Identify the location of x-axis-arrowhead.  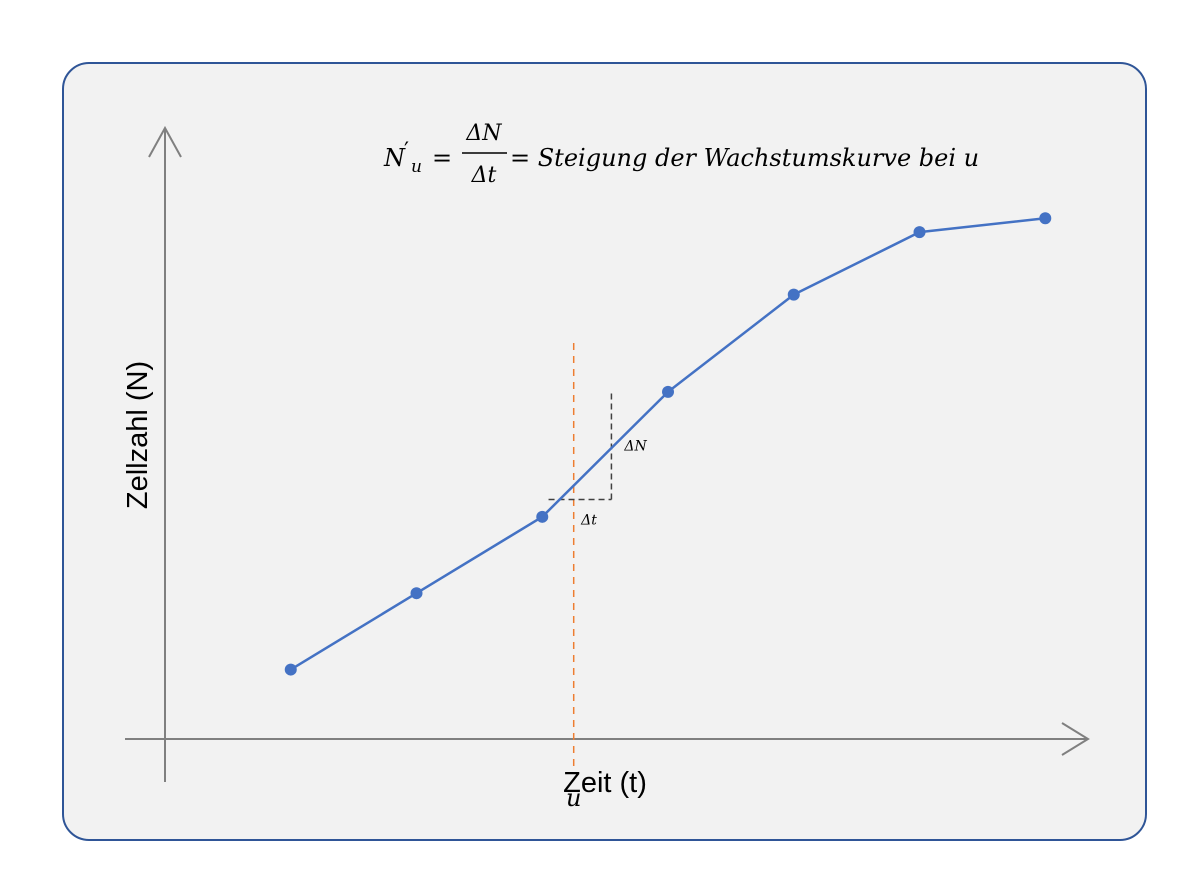
(1075, 739).